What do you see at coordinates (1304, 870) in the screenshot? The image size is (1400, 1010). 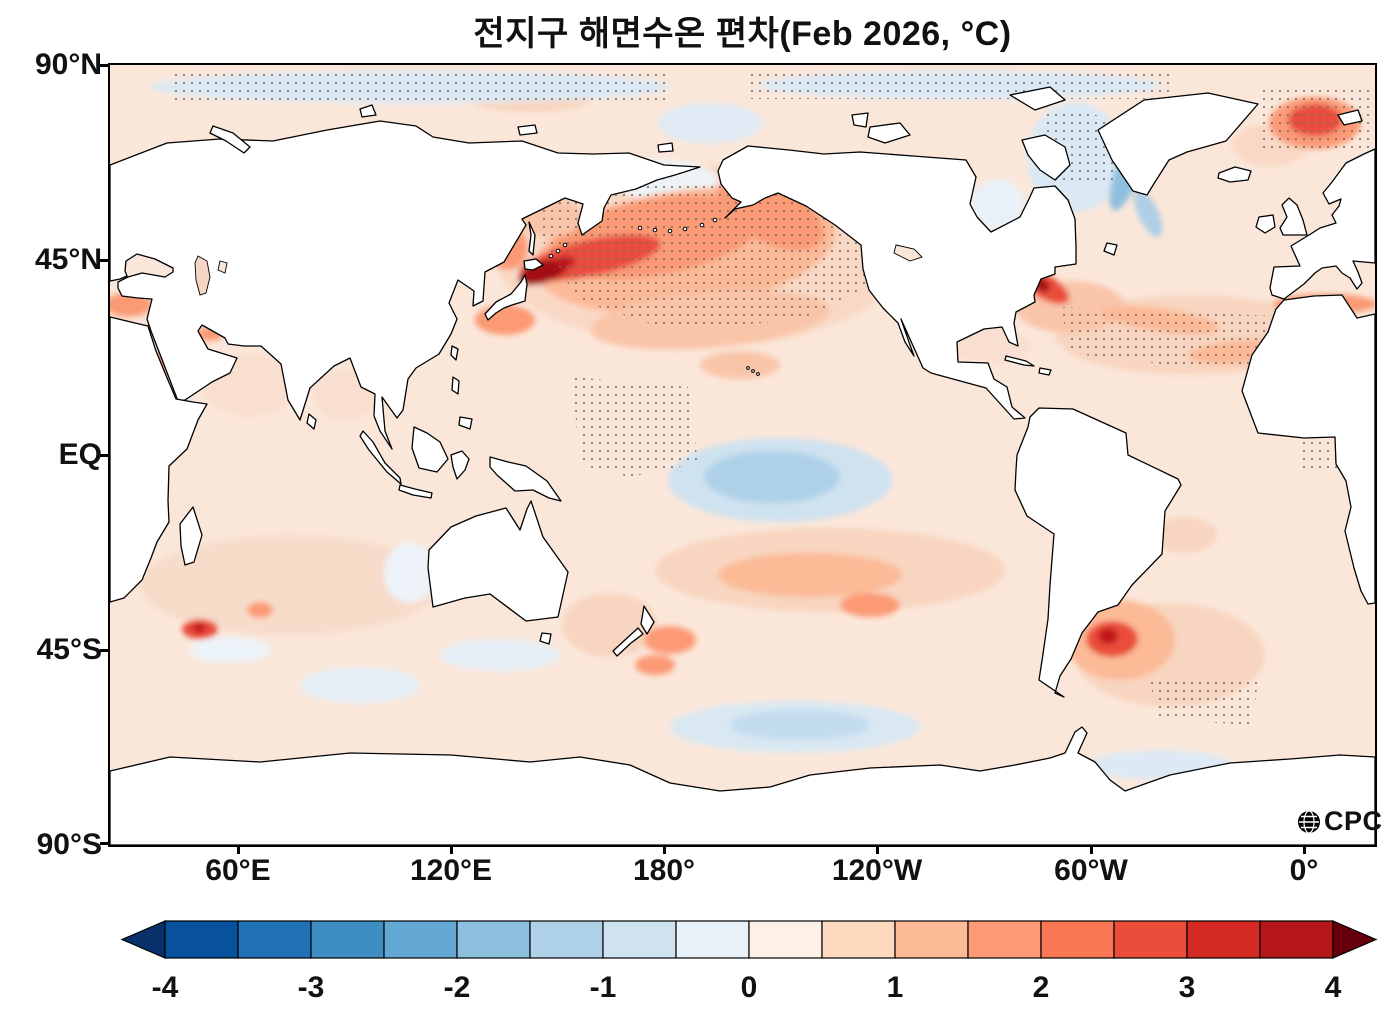 I see `x-axis-label-0: 0°` at bounding box center [1304, 870].